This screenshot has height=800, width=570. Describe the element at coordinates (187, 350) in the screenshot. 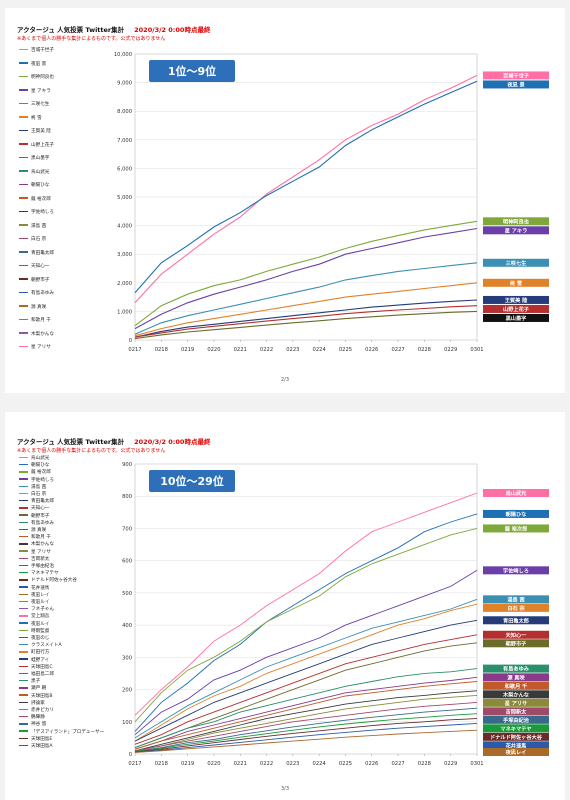

I see `x-tick-label: 0219` at that location.